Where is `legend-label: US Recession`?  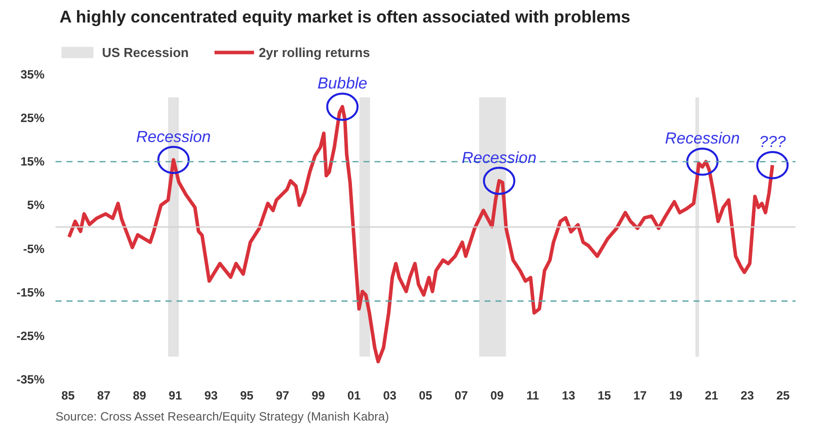
legend-label: US Recession is located at coordinates (145, 52).